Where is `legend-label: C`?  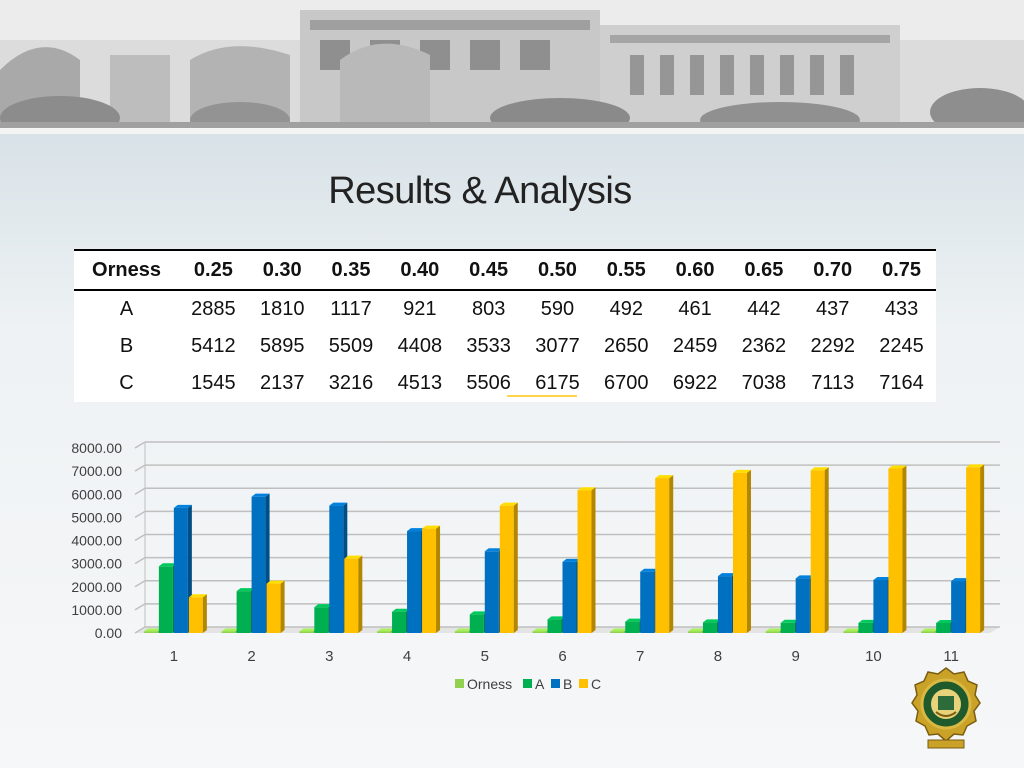
legend-label: C is located at coordinates (596, 684).